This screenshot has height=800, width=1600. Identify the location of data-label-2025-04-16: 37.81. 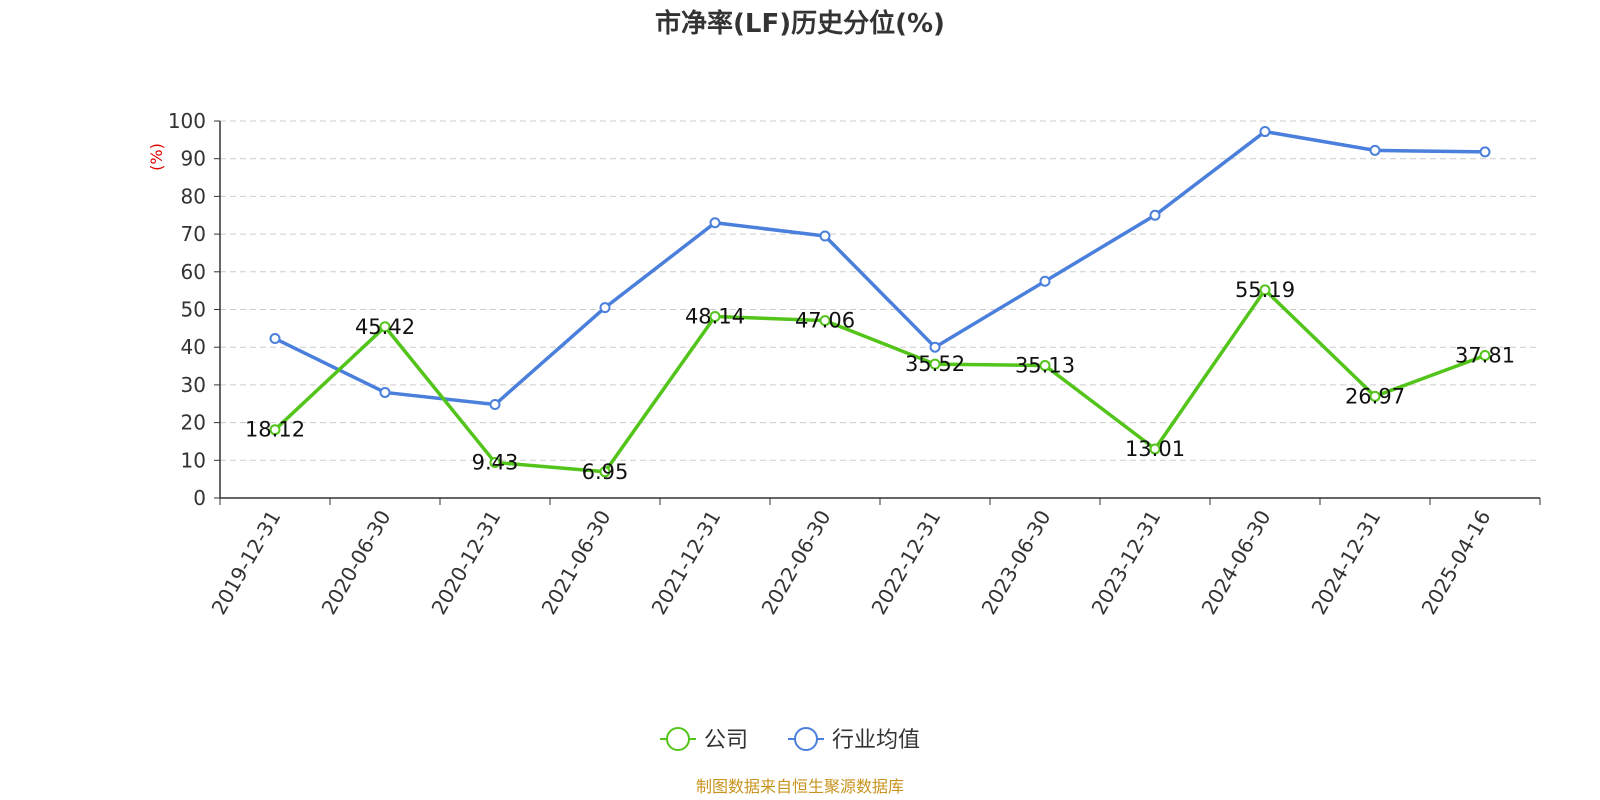
(1485, 355).